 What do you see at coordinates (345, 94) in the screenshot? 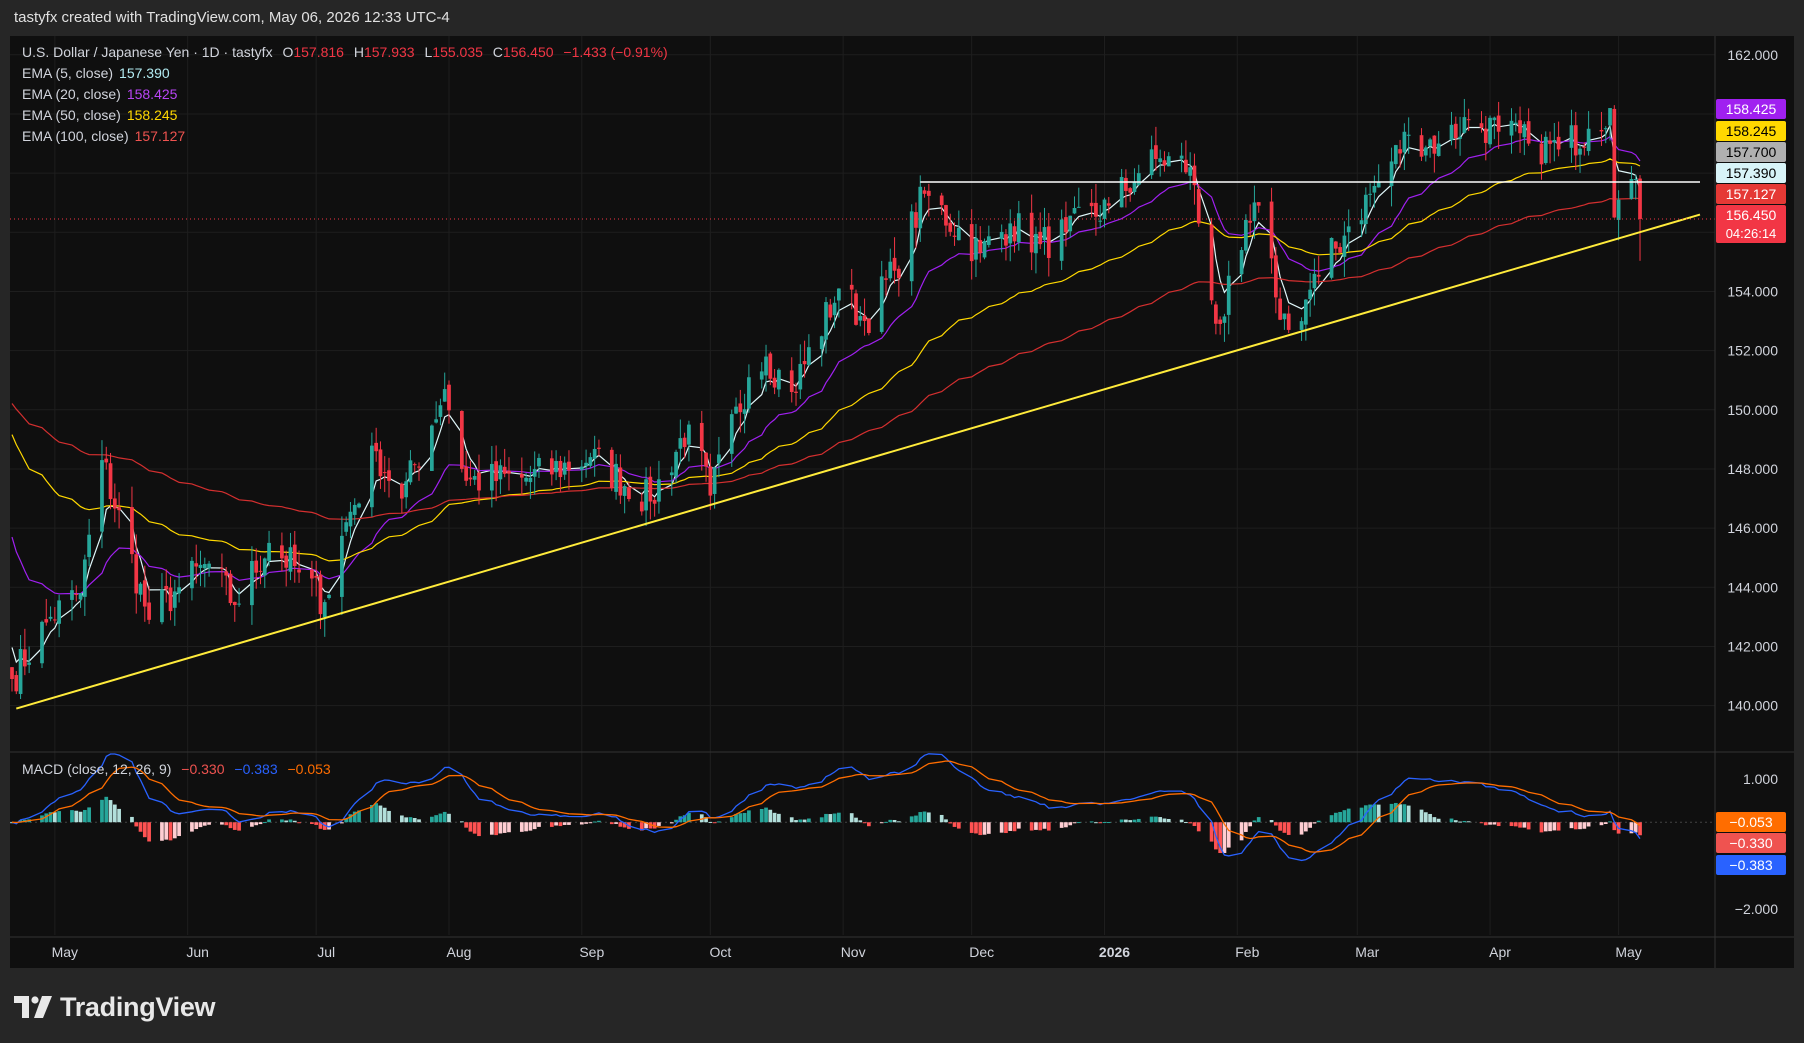
I see `legend-ema20-row: EMA (20, close) 158.425` at bounding box center [345, 94].